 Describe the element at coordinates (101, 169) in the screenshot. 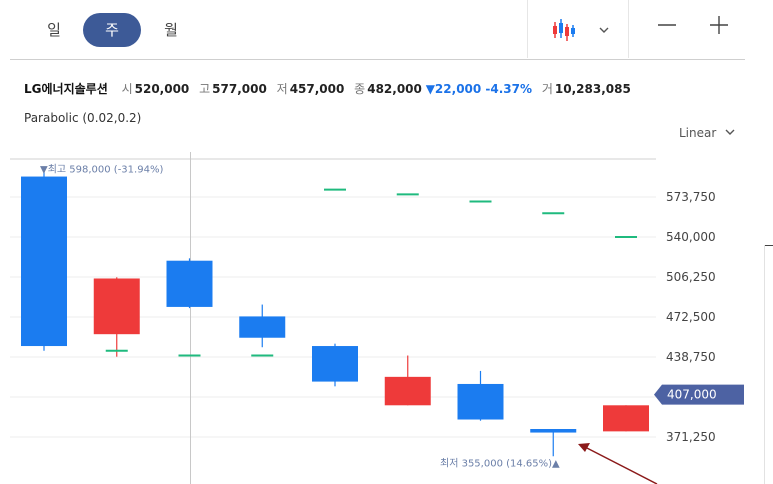

I see `max-price-annotation: ▼최고 598,000 (-31.94%)` at that location.